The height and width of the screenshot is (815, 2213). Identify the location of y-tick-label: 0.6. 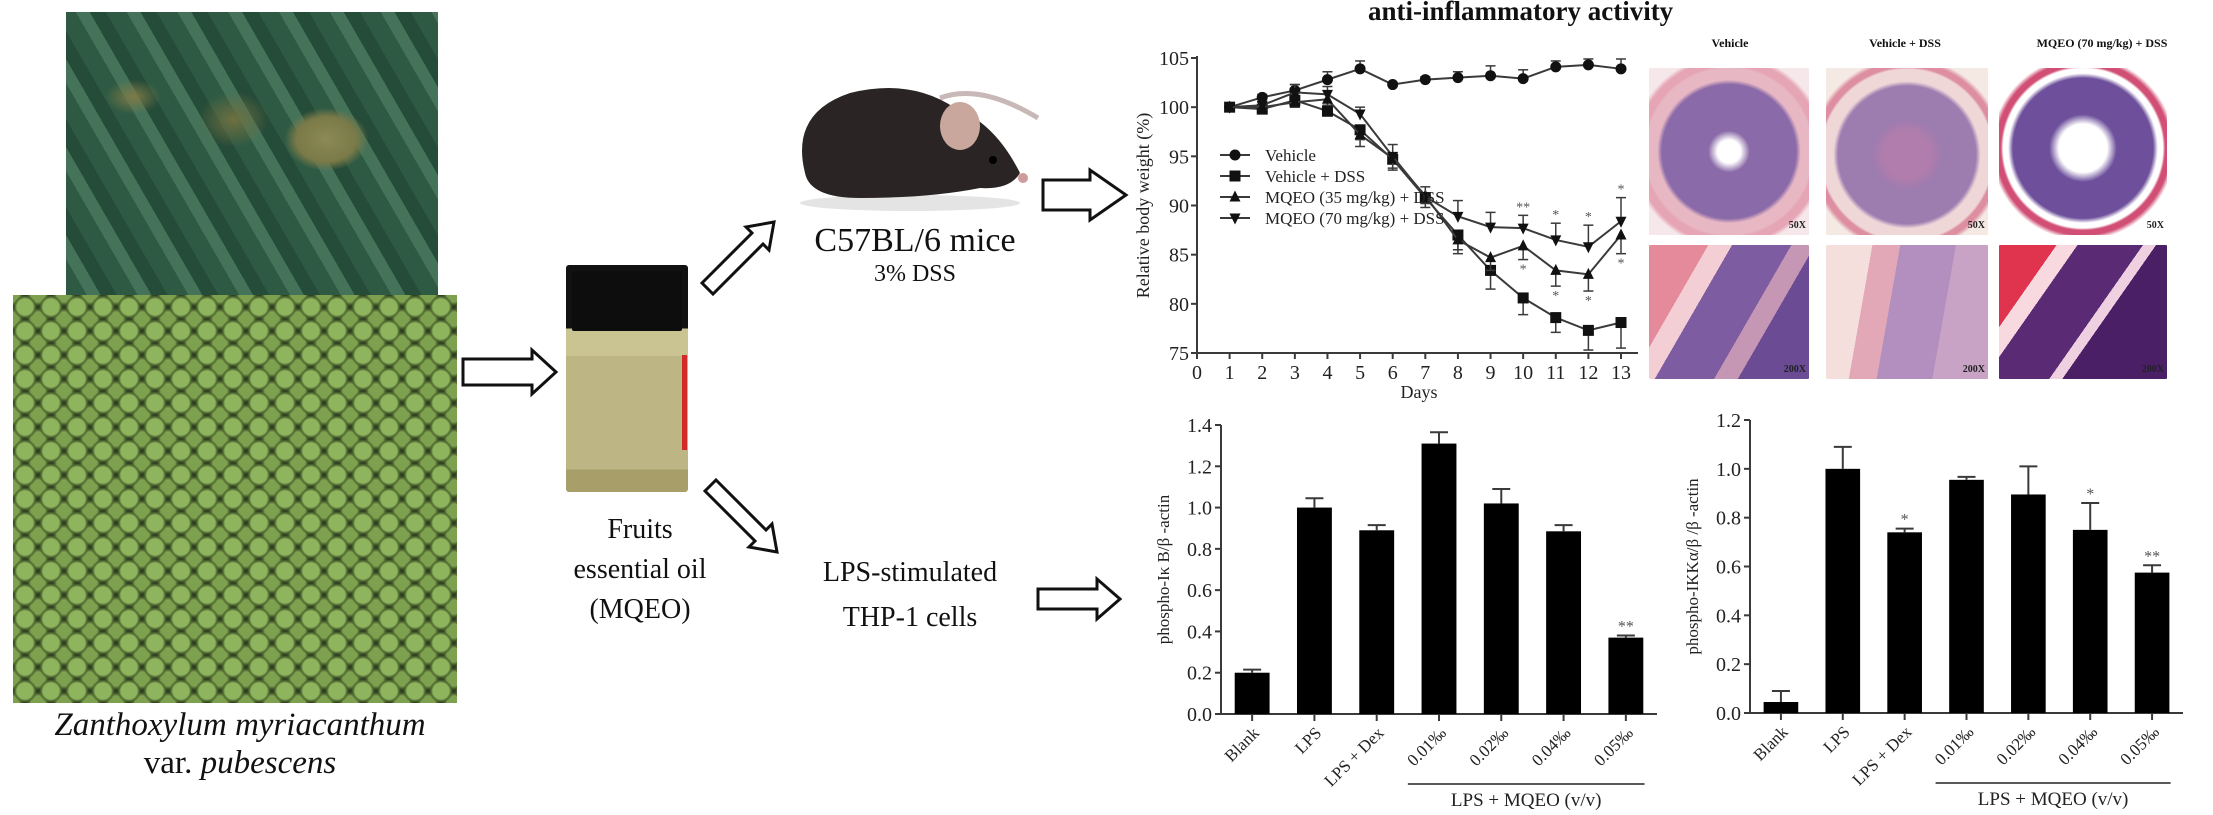
(1728, 568).